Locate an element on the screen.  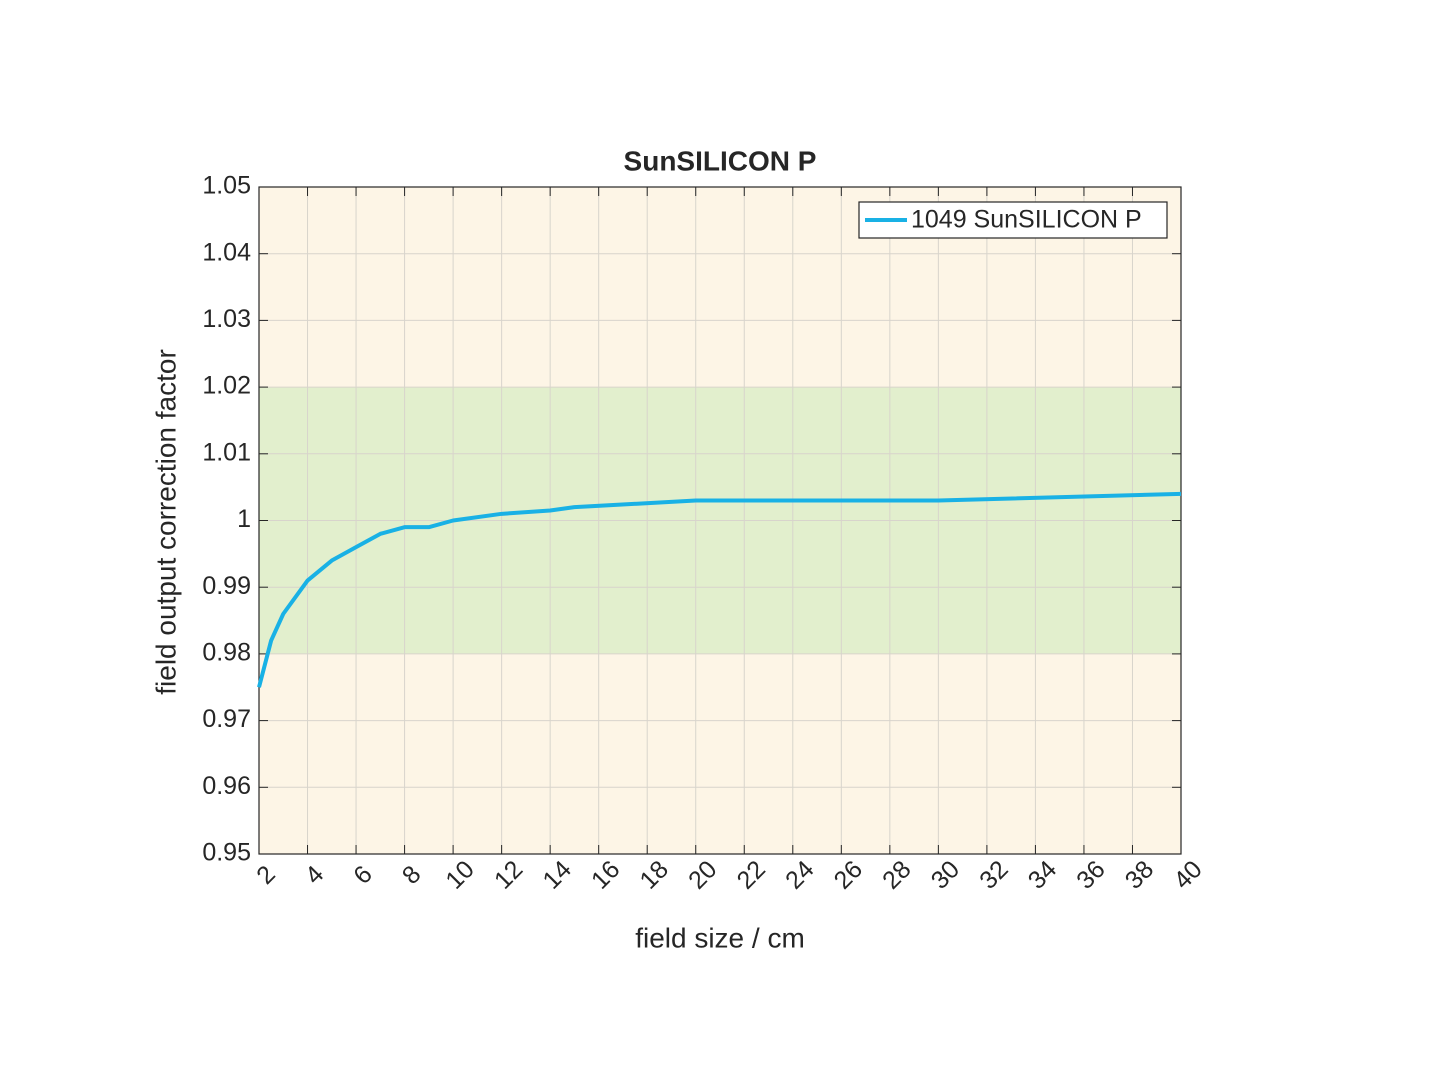
x-tick-label: 14 is located at coordinates (557, 875).